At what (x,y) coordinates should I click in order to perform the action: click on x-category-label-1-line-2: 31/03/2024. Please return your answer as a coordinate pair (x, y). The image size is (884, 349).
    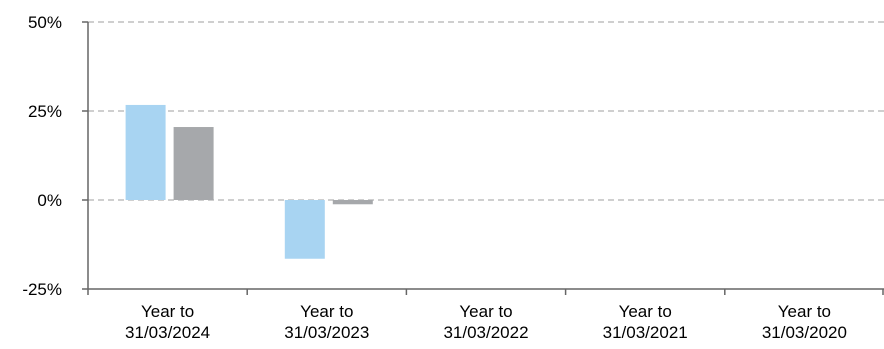
    Looking at the image, I should click on (167, 332).